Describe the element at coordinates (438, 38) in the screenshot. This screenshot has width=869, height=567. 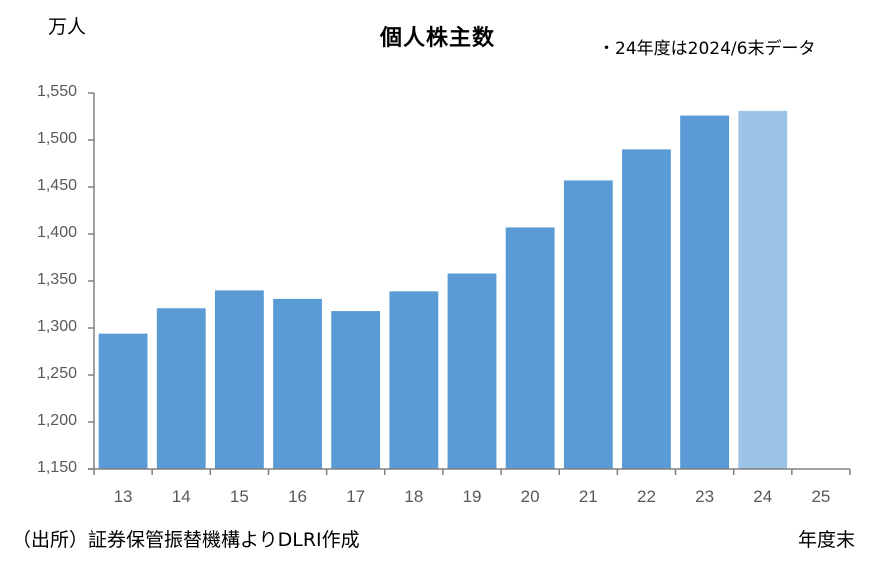
I see `chart-title: 個人株主数` at that location.